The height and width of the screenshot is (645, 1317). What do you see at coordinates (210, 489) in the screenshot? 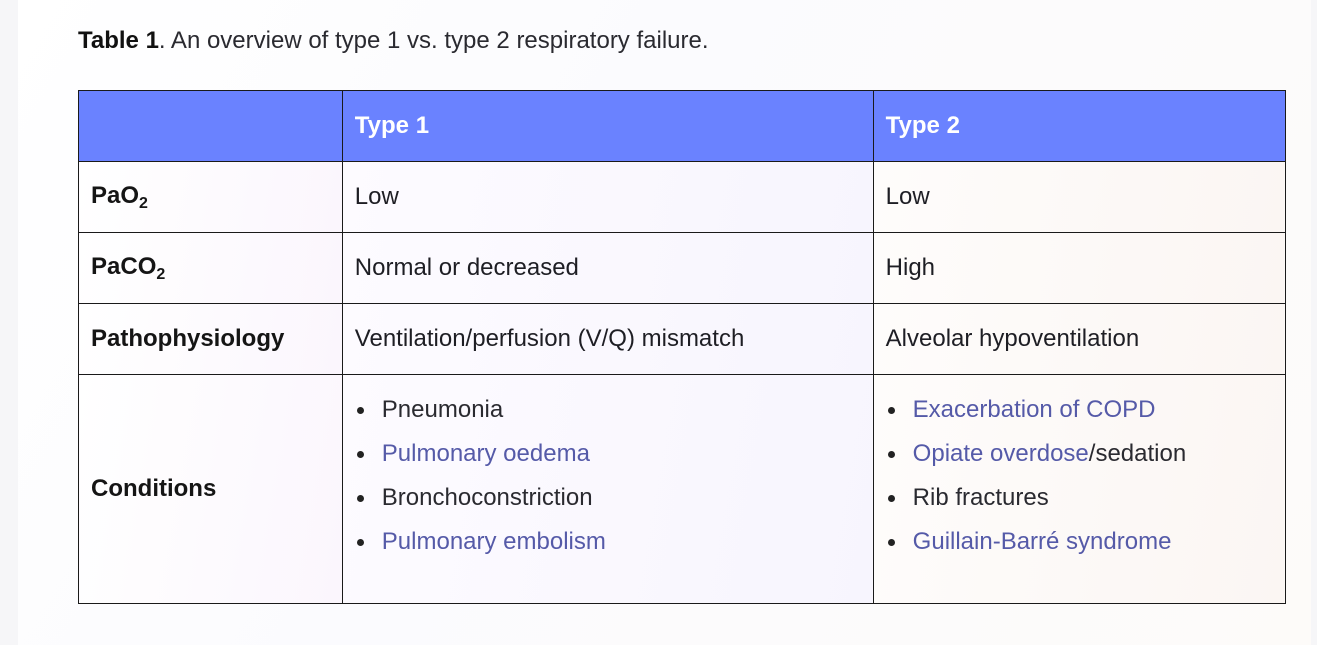
I see `row-label-conditions: Conditions` at bounding box center [210, 489].